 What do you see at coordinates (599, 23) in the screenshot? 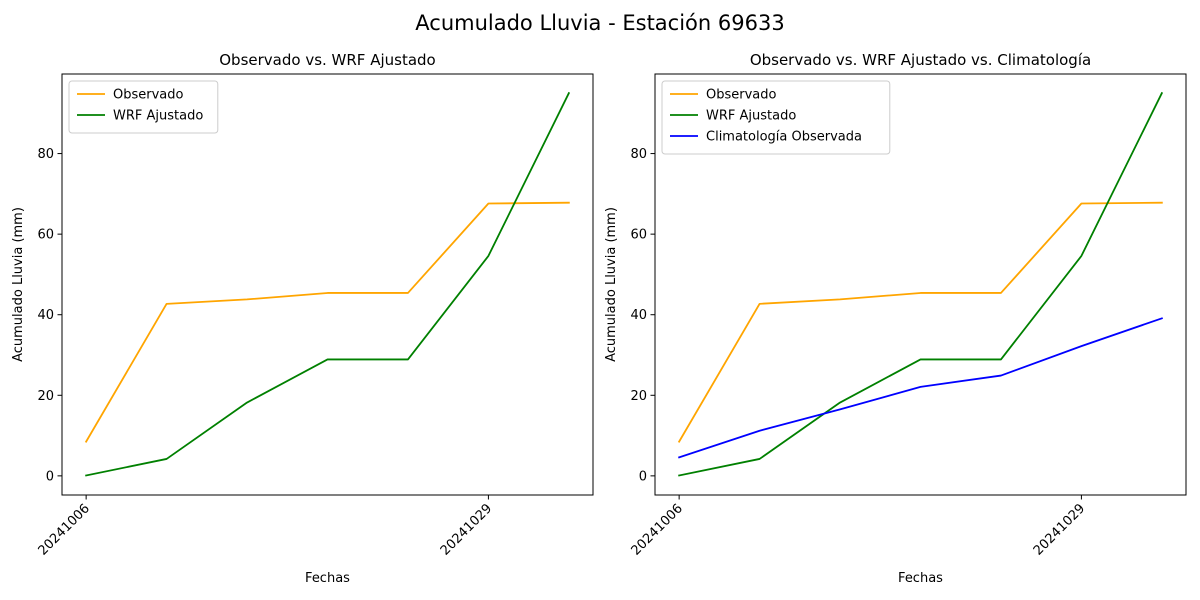
I see `figure-title: Acumulado Lluvia - Estación 69633` at bounding box center [599, 23].